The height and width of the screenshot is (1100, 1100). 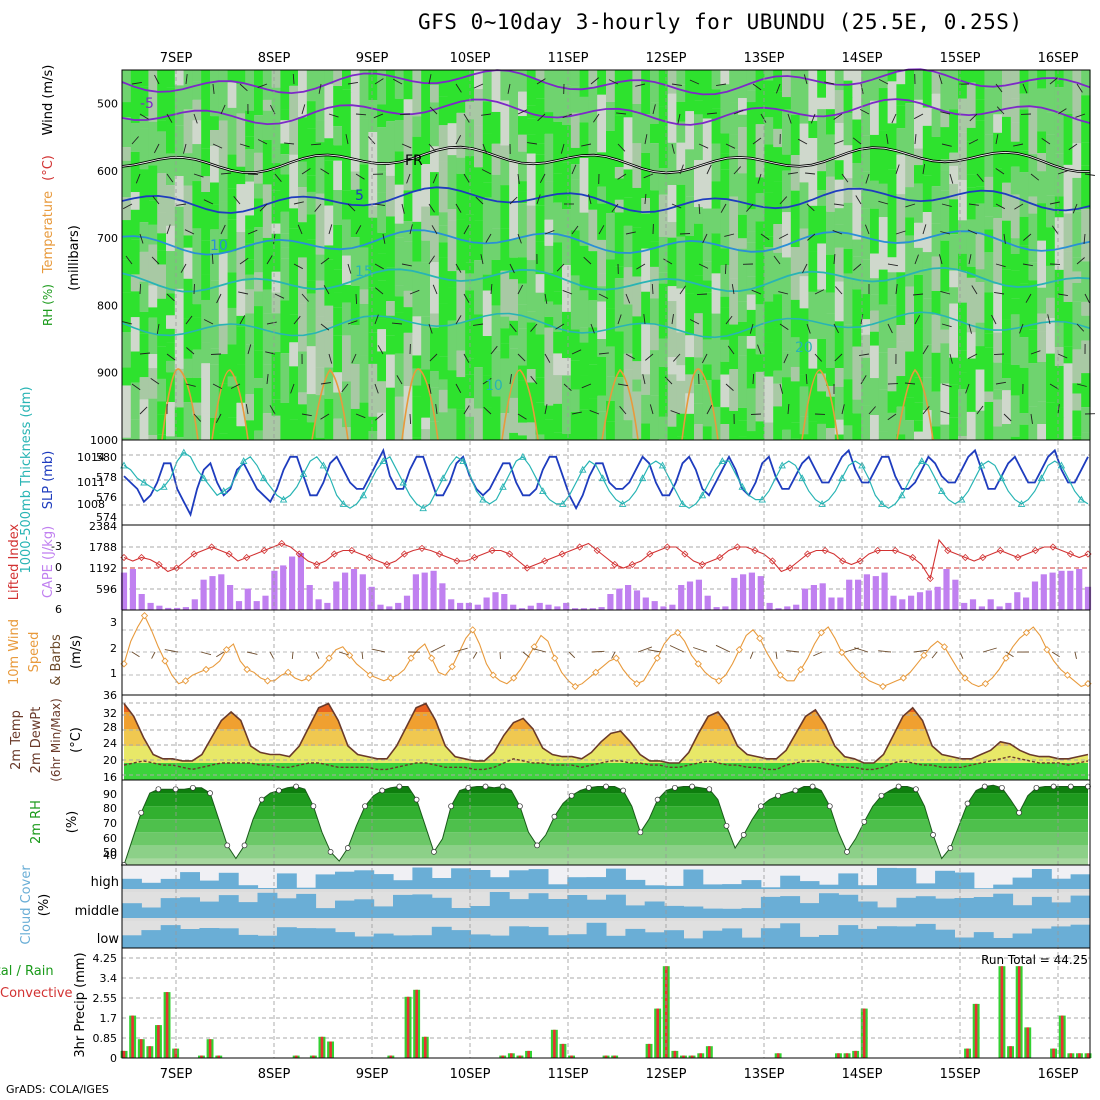 What do you see at coordinates (106, 497) in the screenshot?
I see `thickness-tick: 576` at bounding box center [106, 497].